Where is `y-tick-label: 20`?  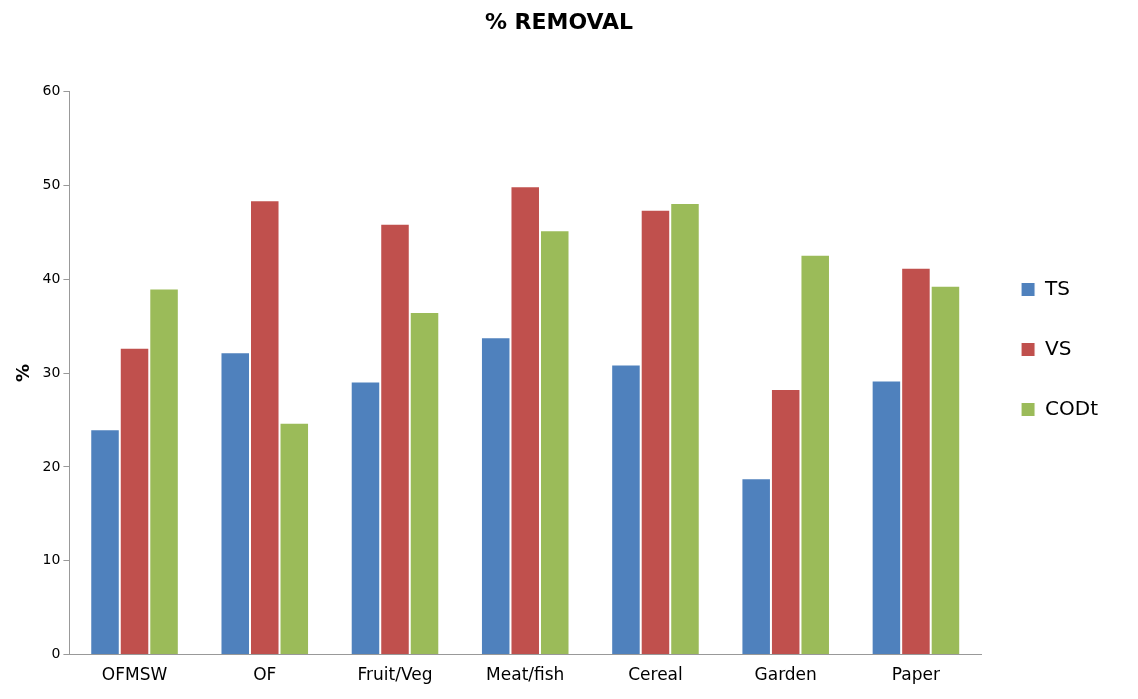
y-tick-label: 20 is located at coordinates (51, 465).